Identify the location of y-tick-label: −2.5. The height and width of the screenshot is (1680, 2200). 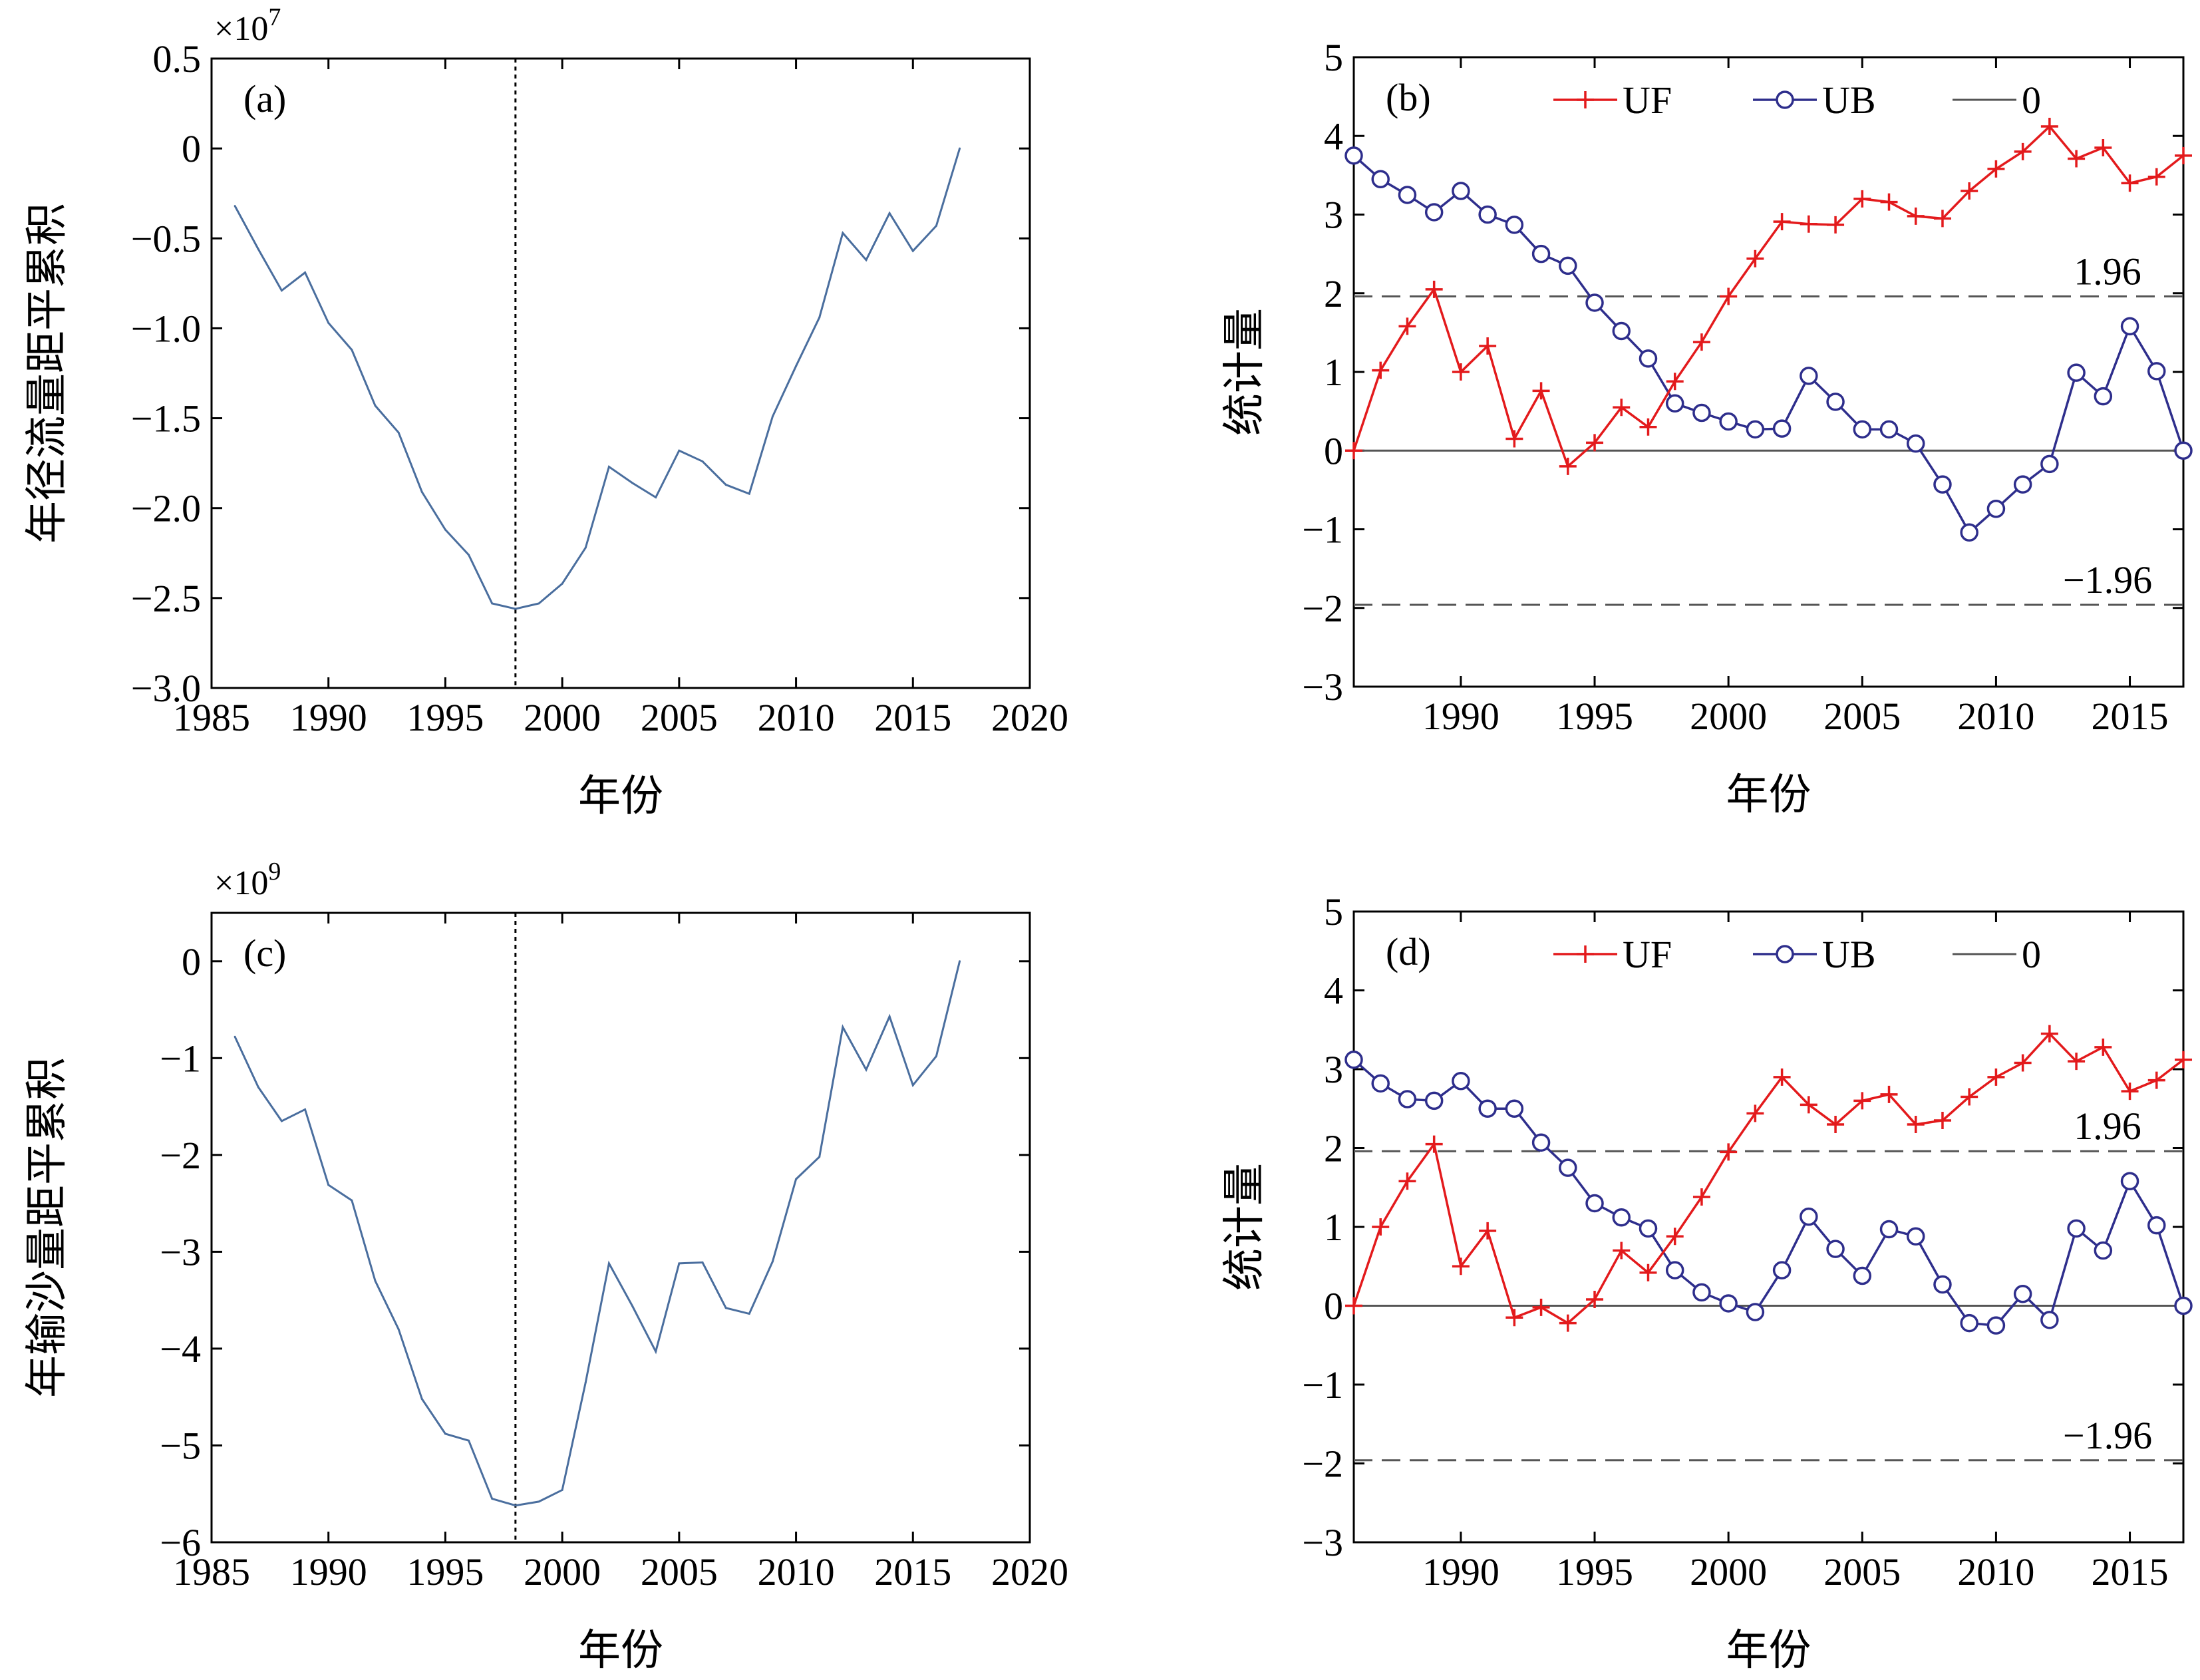
(166, 598).